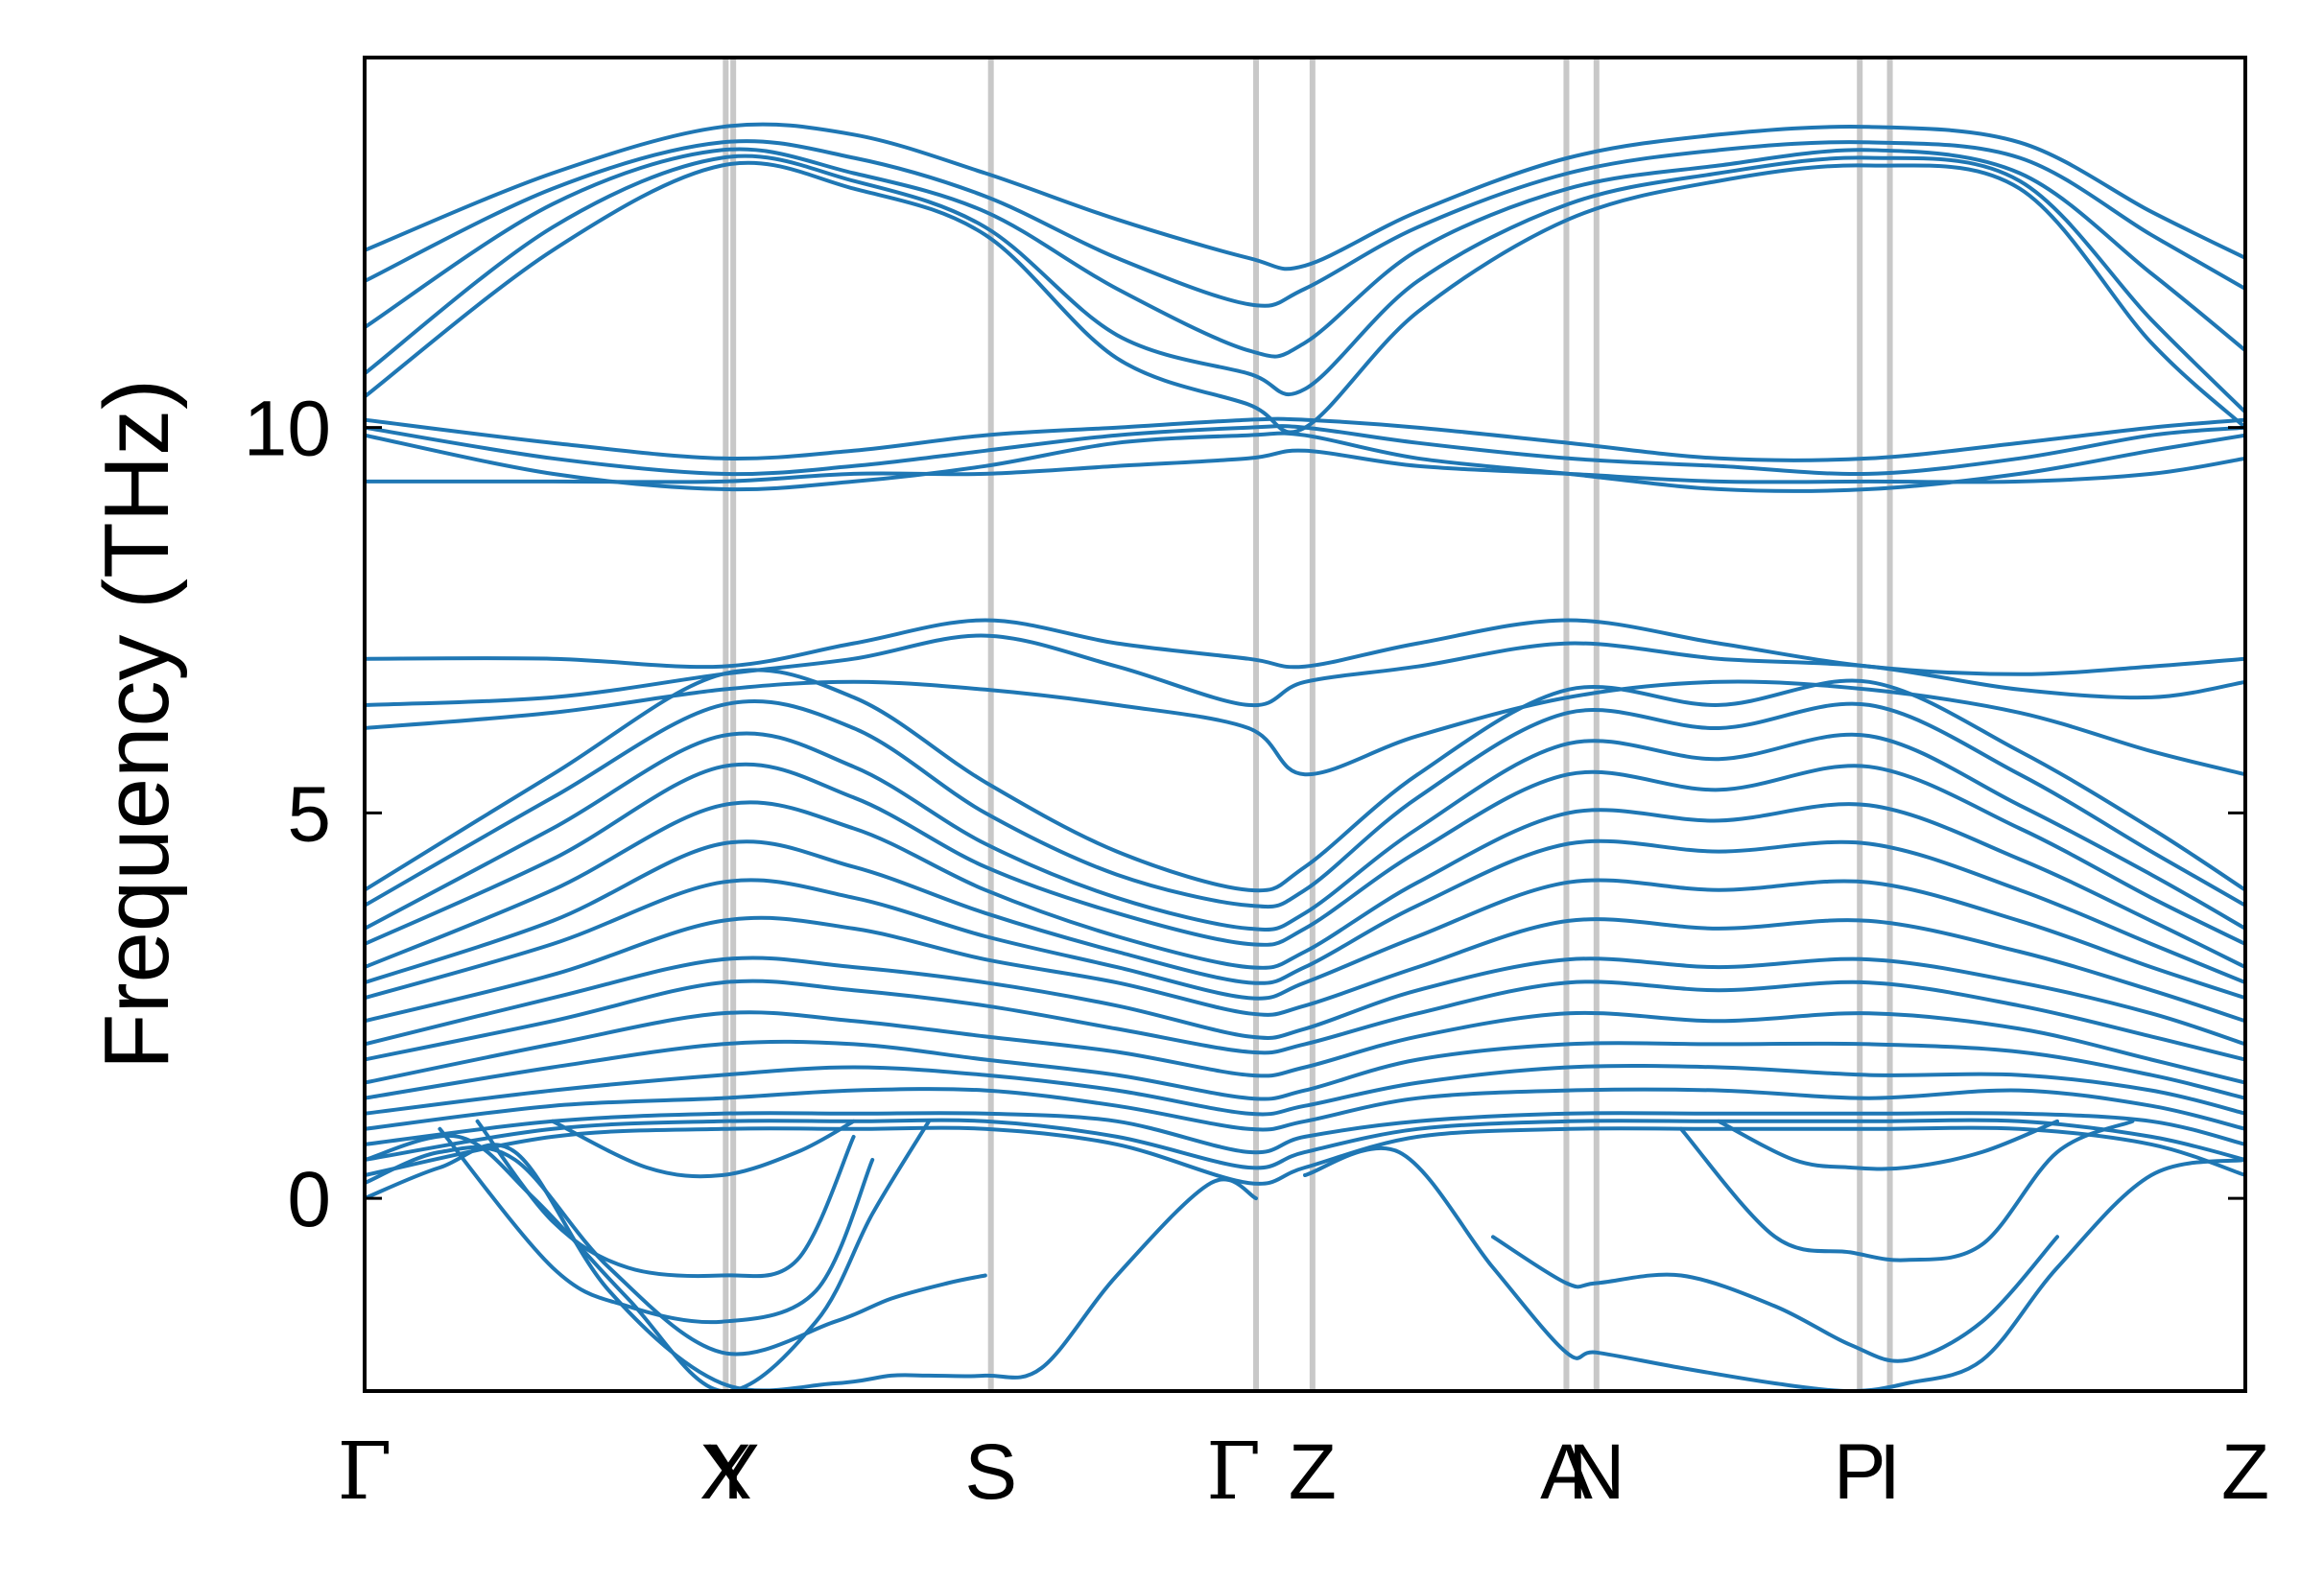 The image size is (2324, 1581). What do you see at coordinates (309, 814) in the screenshot?
I see `y-tick-label-1: 5` at bounding box center [309, 814].